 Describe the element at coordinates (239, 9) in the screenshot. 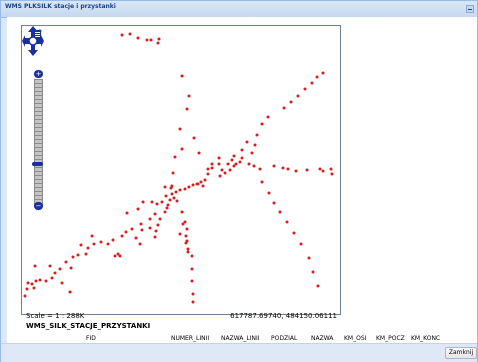

I see `dialog-titlebar: WMS PLKSILK stacje i przystanki` at that location.